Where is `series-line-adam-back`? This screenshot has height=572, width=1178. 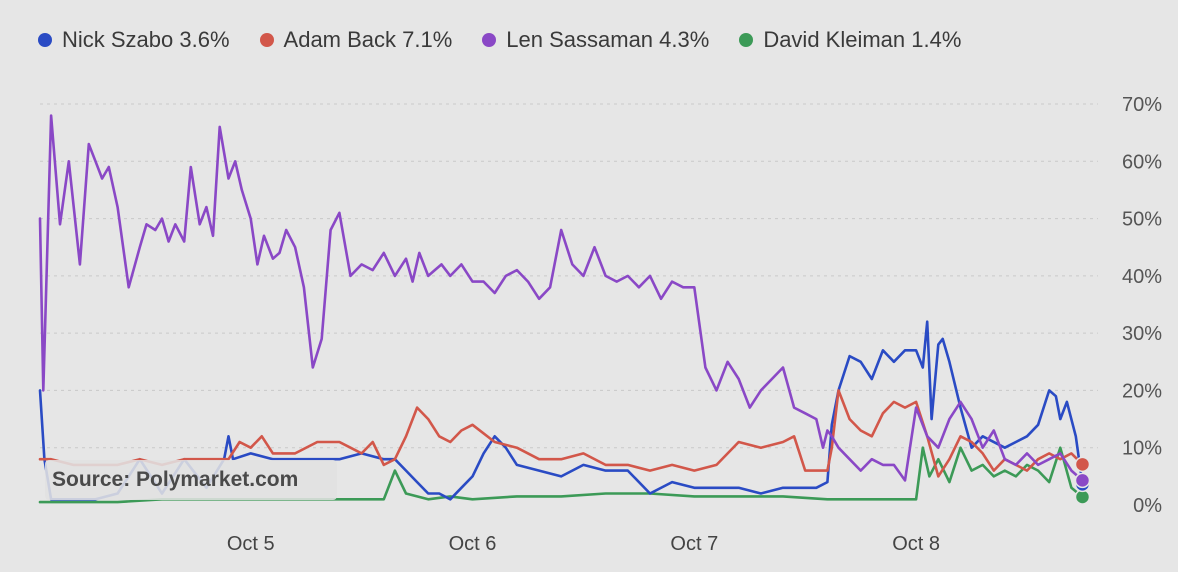
series-line-adam-back is located at coordinates (561, 433).